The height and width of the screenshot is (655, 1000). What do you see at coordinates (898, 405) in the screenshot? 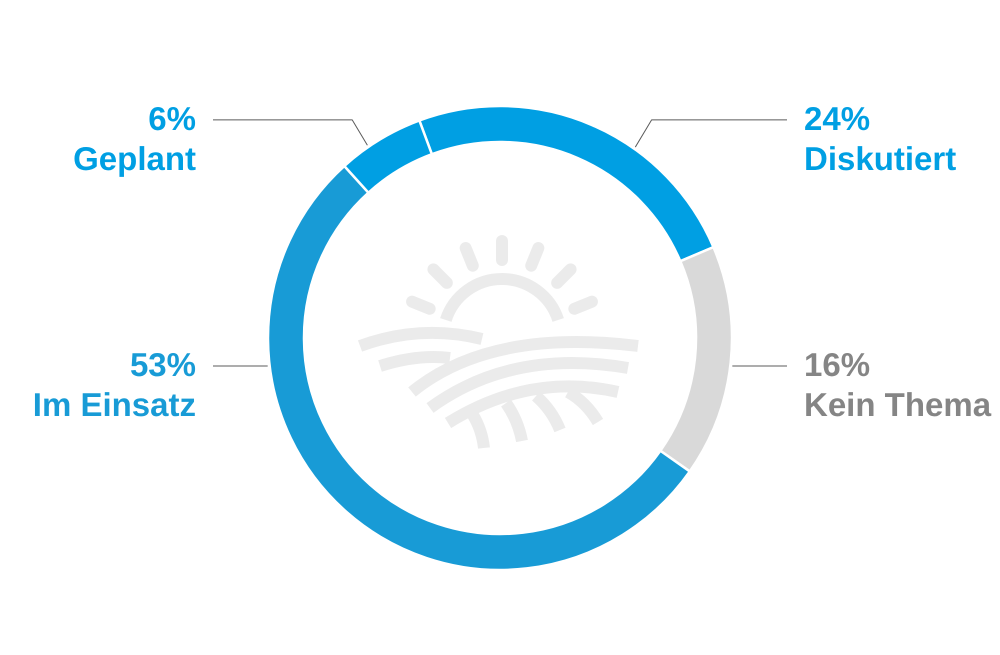
I see `slice-label: Kein Thema` at bounding box center [898, 405].